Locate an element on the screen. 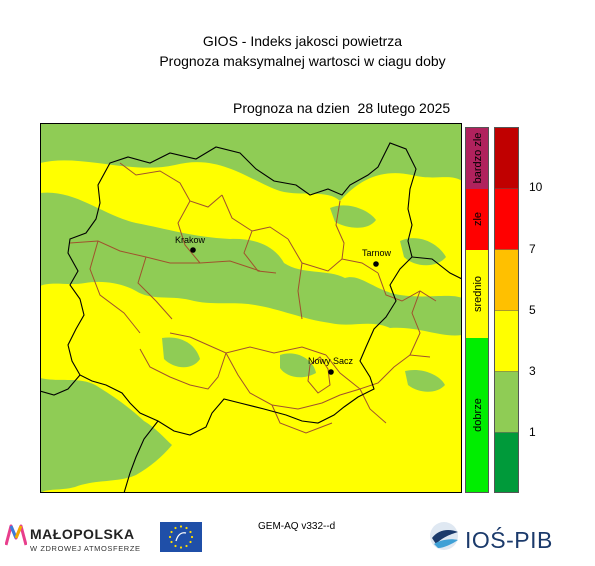 The width and height of the screenshot is (595, 566). scale-tick-5: 5 is located at coordinates (532, 310).